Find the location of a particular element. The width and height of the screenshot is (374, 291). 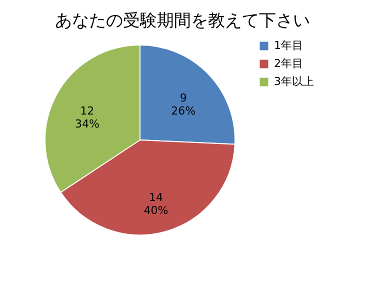

legend-label: 1年目 is located at coordinates (288, 45).